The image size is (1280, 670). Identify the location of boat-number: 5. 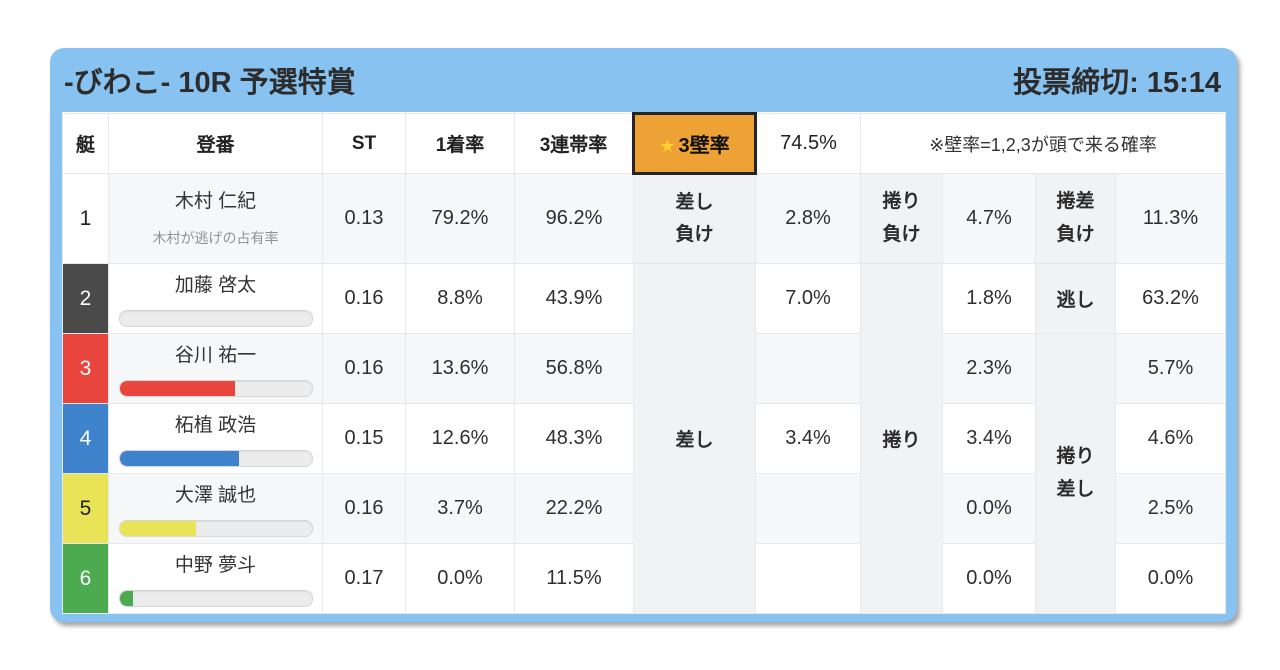
(85, 508).